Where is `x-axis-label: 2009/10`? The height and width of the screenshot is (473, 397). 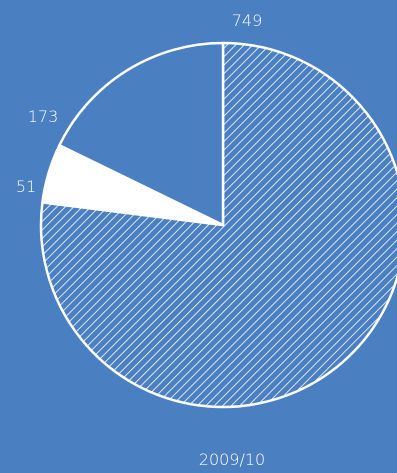
x-axis-label: 2009/10 is located at coordinates (232, 459).